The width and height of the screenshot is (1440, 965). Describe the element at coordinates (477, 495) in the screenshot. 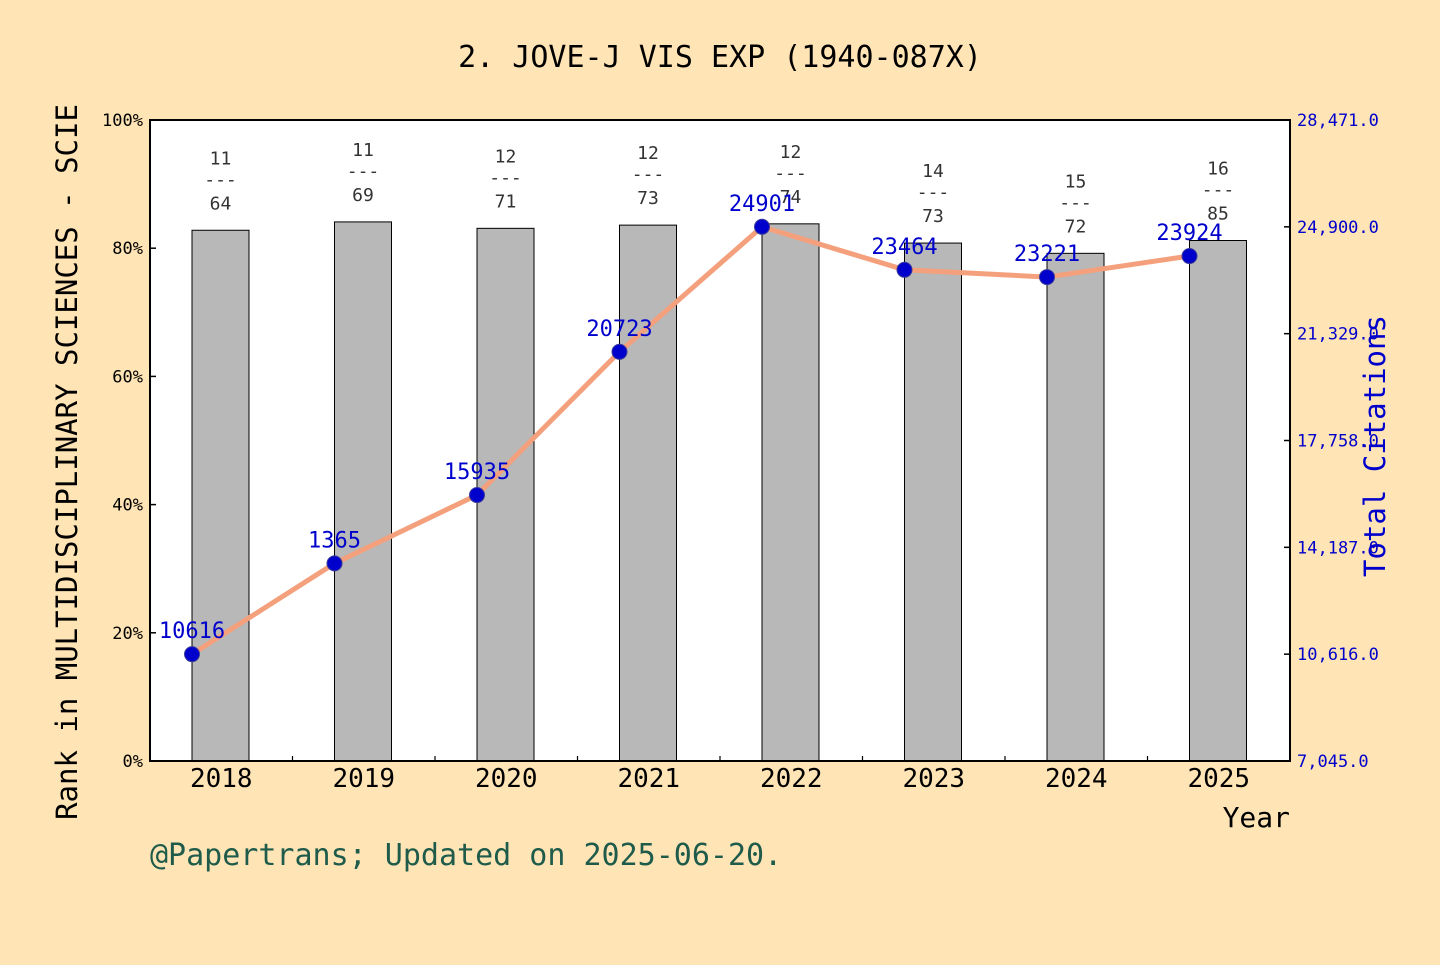

I see `citation-point-2020` at that location.